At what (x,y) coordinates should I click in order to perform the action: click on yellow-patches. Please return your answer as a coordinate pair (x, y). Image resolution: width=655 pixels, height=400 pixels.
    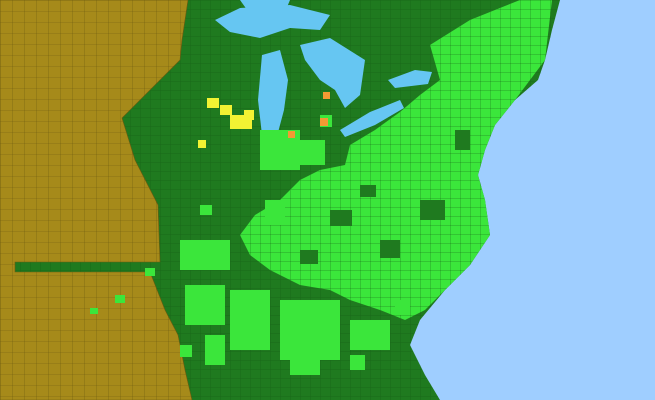
    Looking at the image, I should click on (226, 123).